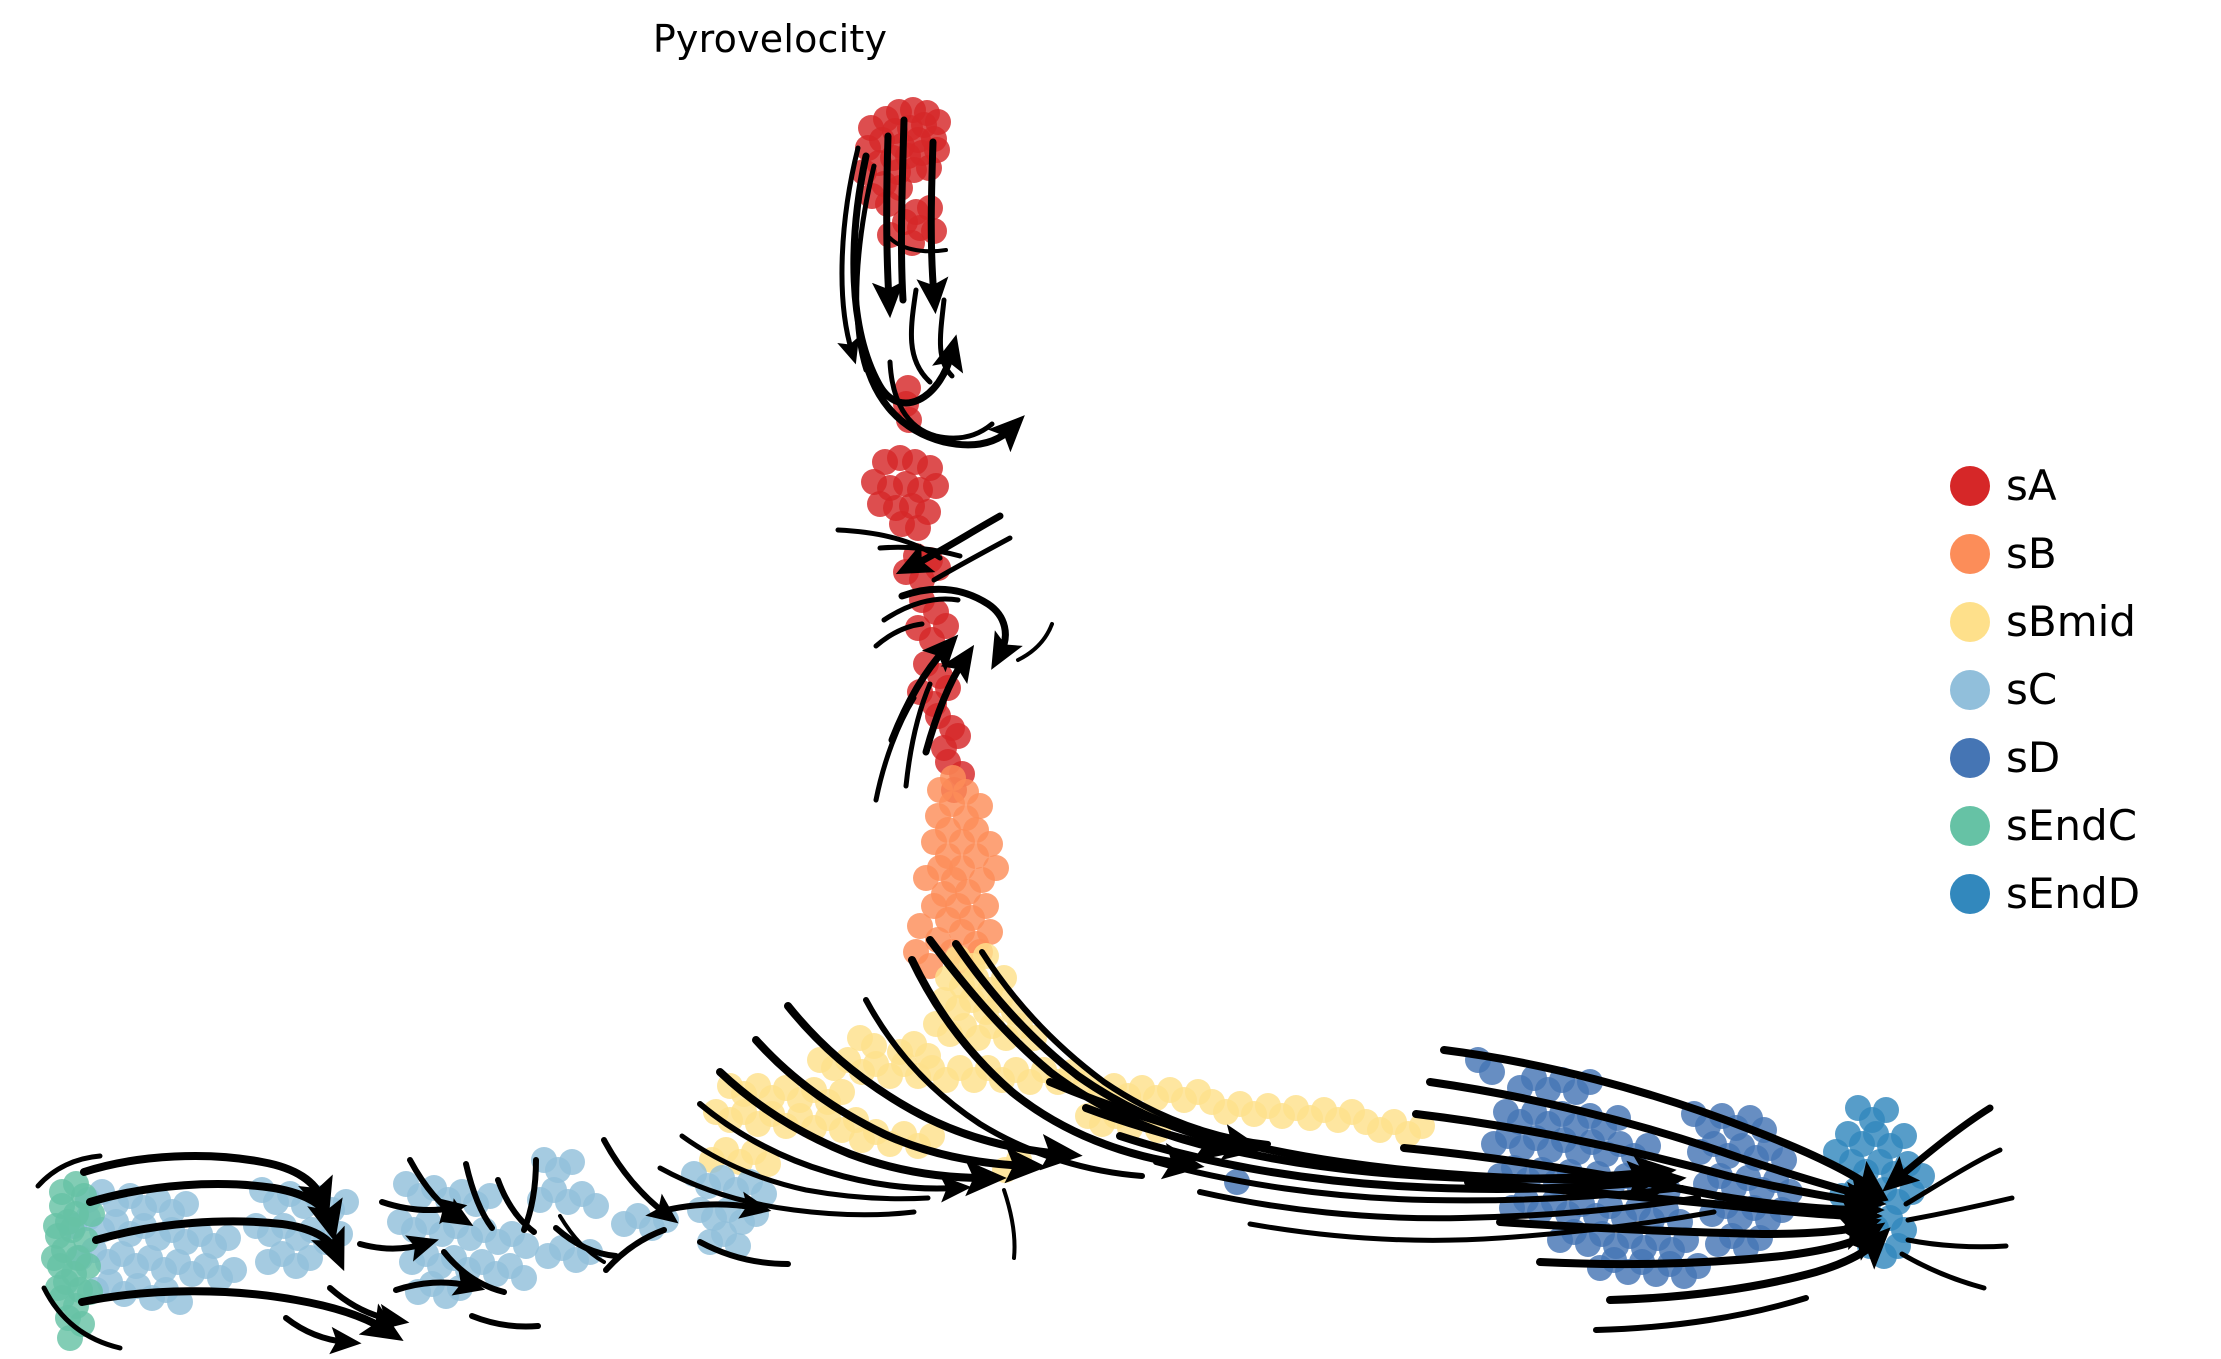 This screenshot has height=1359, width=2221. What do you see at coordinates (2033, 757) in the screenshot?
I see `legend-label: sD` at bounding box center [2033, 757].